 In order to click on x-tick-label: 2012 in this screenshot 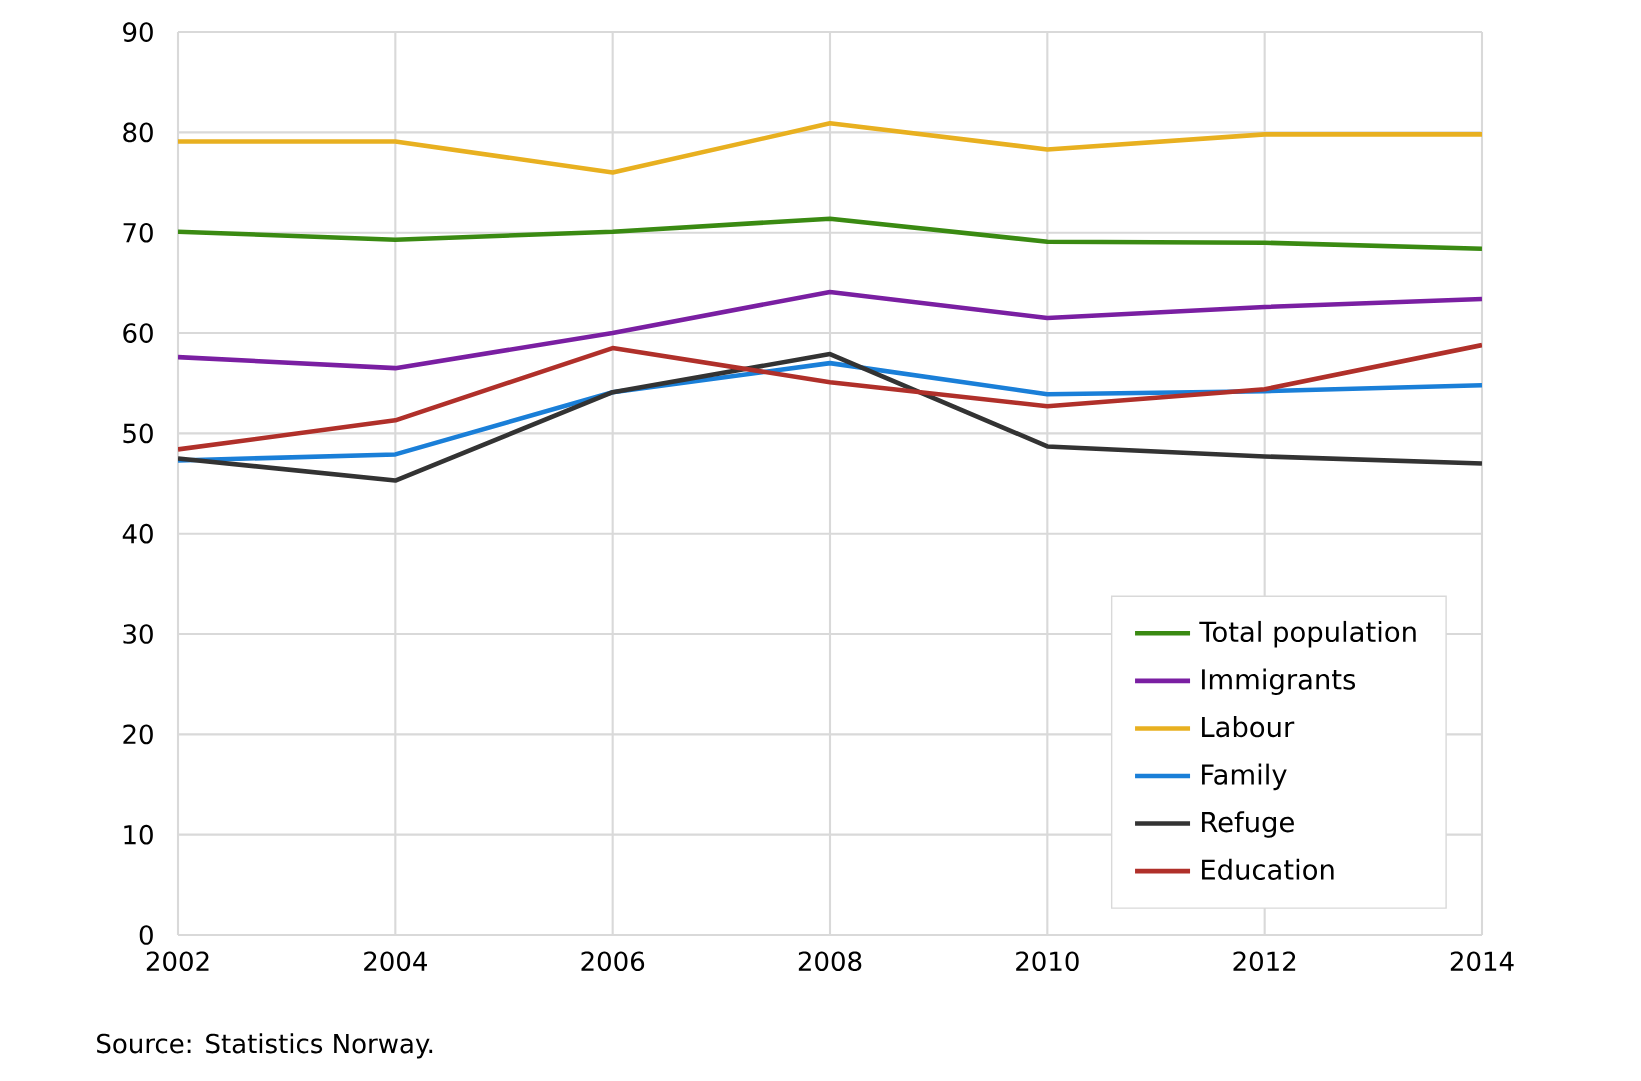, I will do `click(1264, 961)`.